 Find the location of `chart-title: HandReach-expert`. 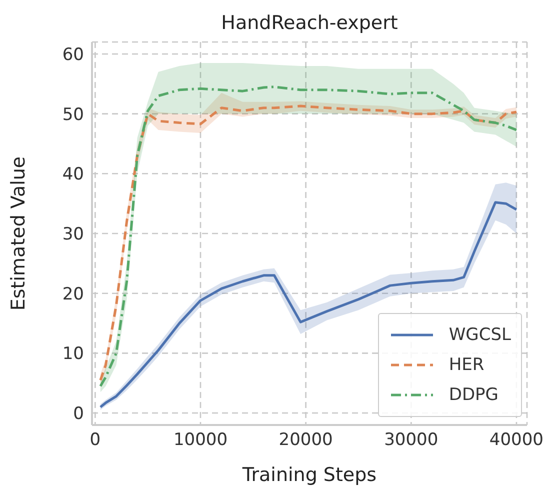

chart-title: HandReach-expert is located at coordinates (309, 23).